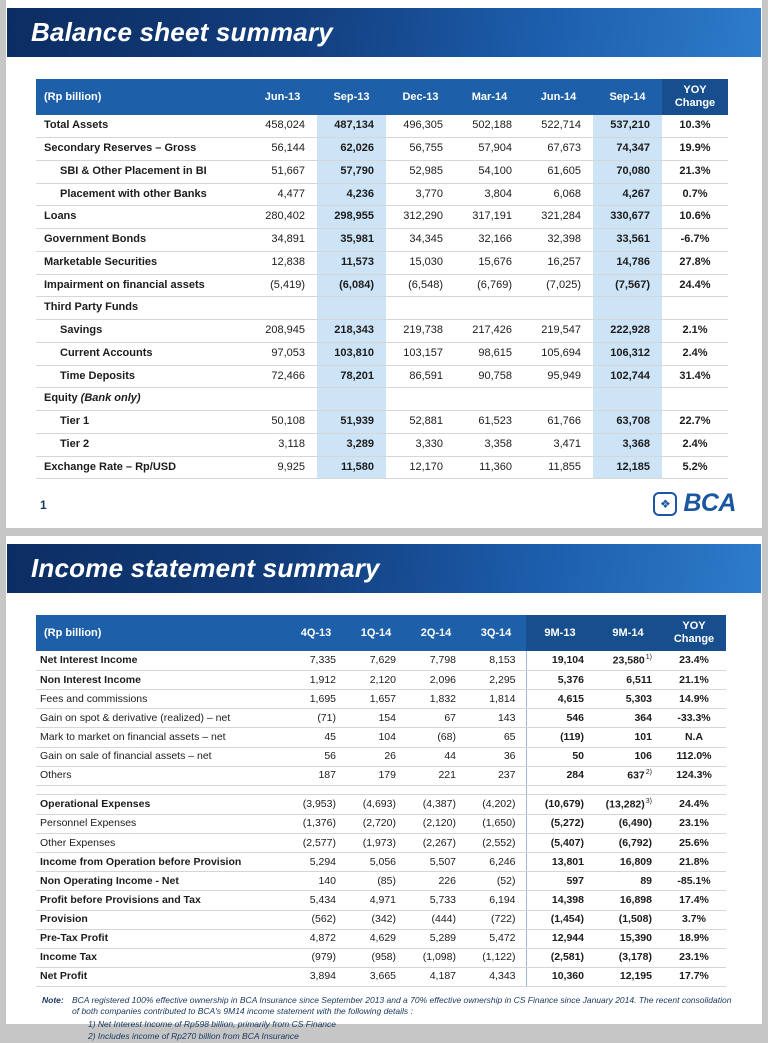  Describe the element at coordinates (43, 505) in the screenshot. I see `page-number: 1` at that location.